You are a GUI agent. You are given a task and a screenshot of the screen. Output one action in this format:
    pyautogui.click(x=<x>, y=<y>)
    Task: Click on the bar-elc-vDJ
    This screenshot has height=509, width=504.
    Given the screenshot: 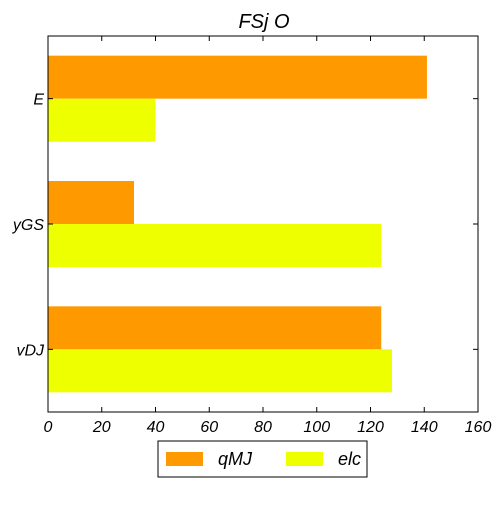 What is the action you would take?
    pyautogui.click(x=220, y=371)
    